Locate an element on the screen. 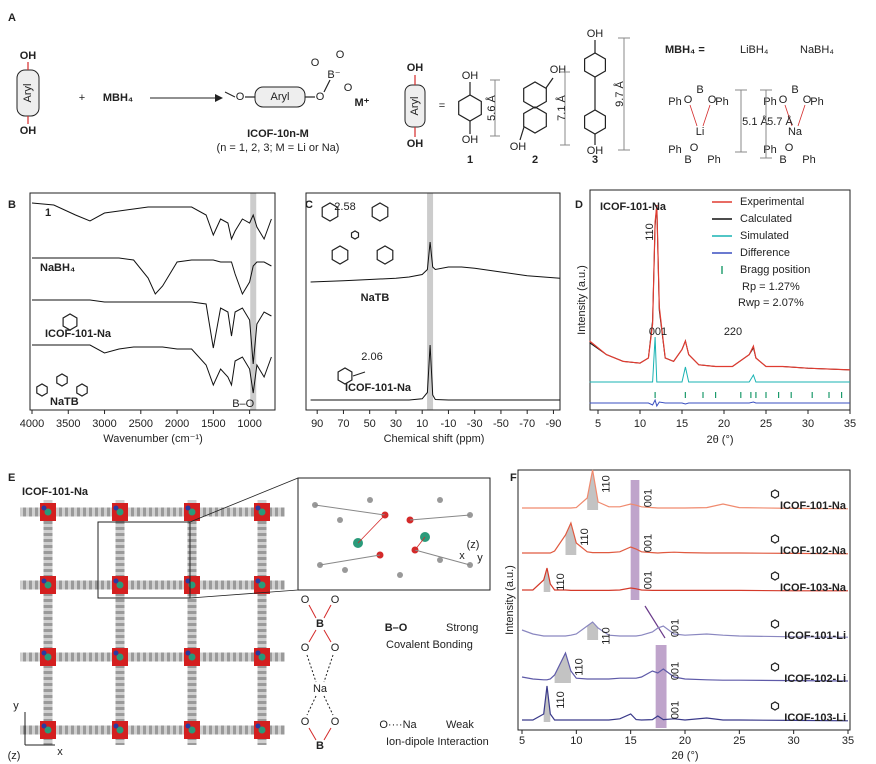 The image size is (876, 764). label: x is located at coordinates (462, 556).